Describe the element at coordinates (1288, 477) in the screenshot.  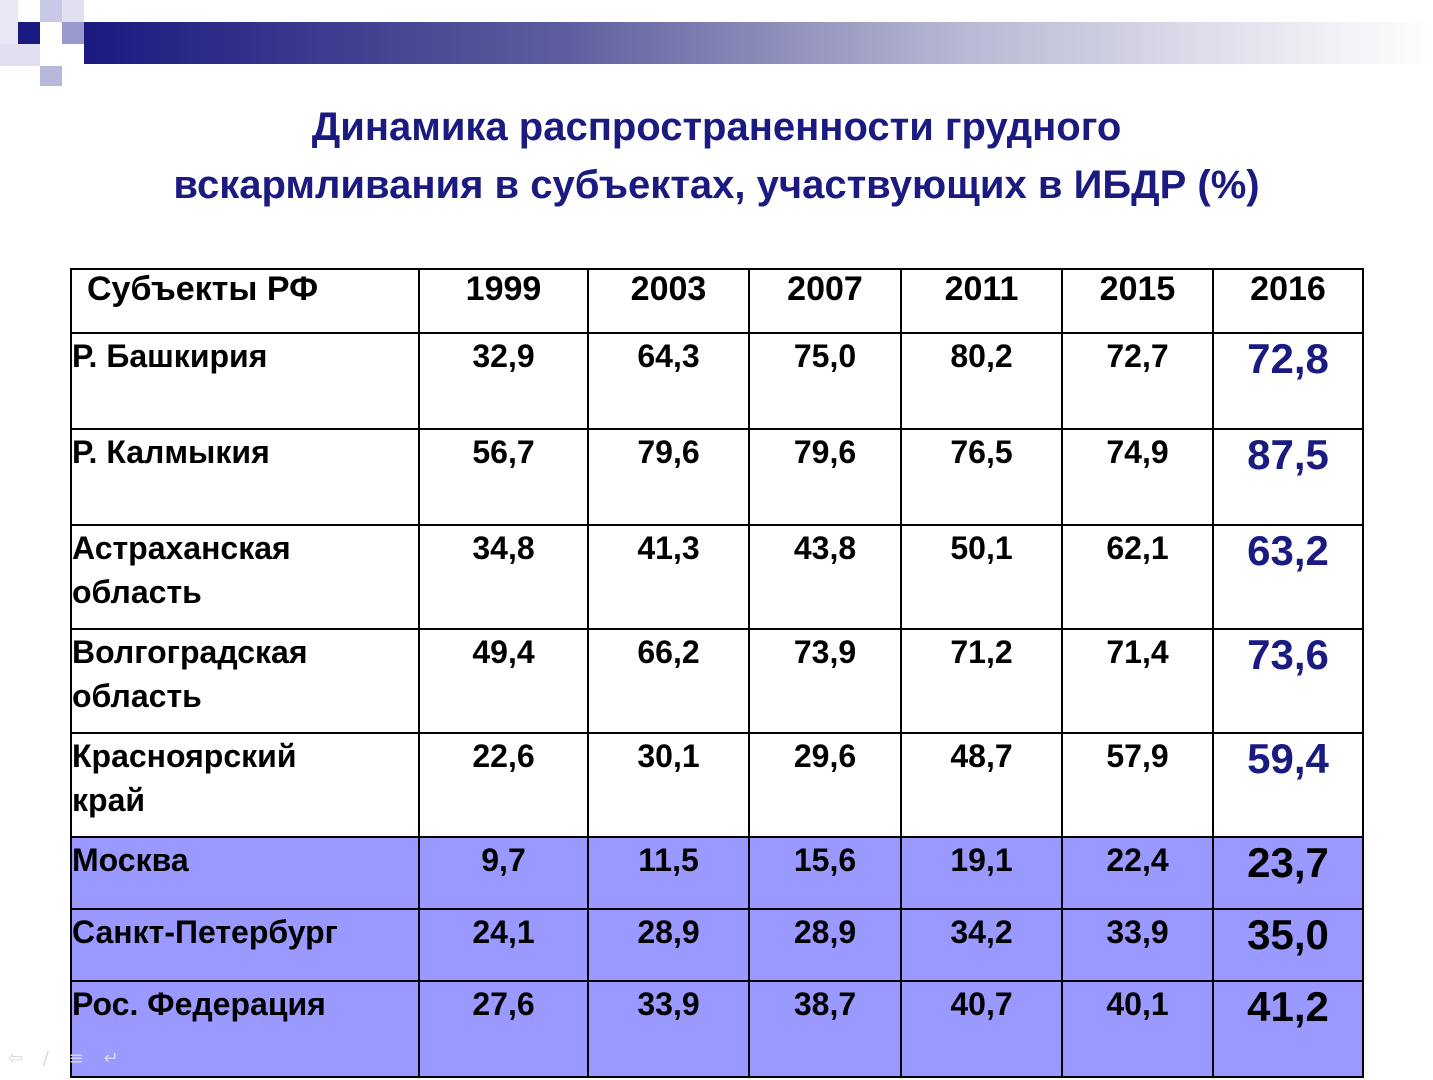
I see `value-2016: 87,5` at that location.